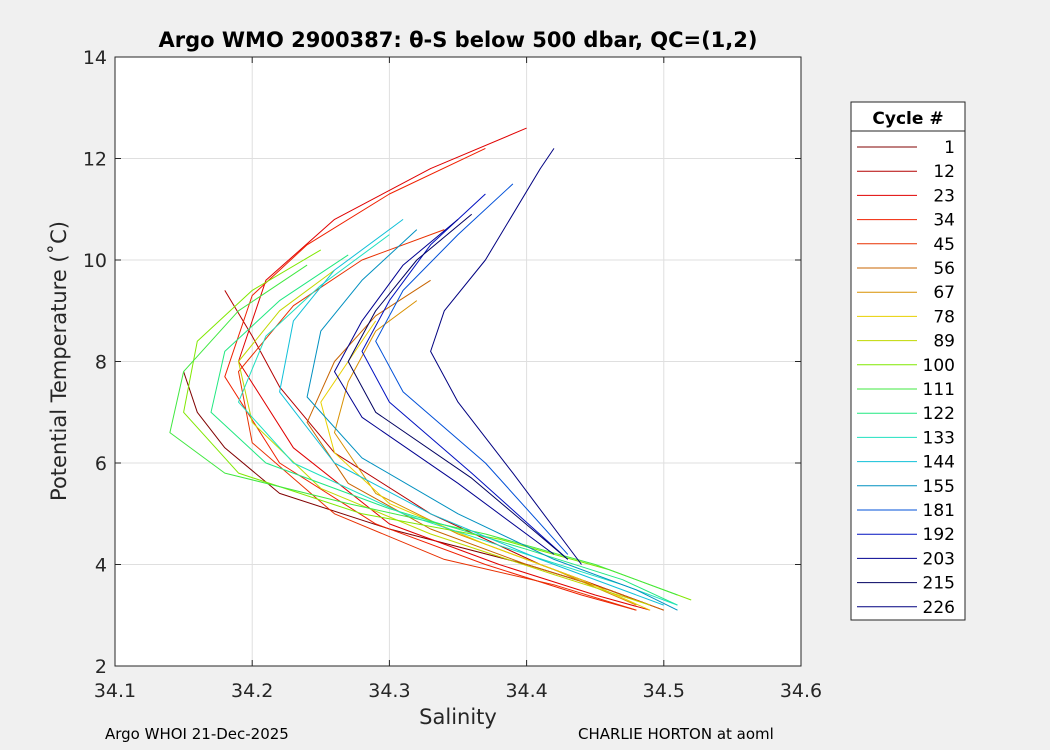 This screenshot has width=1050, height=750. Describe the element at coordinates (526, 691) in the screenshot. I see `x-tick-label: 34.4` at that location.